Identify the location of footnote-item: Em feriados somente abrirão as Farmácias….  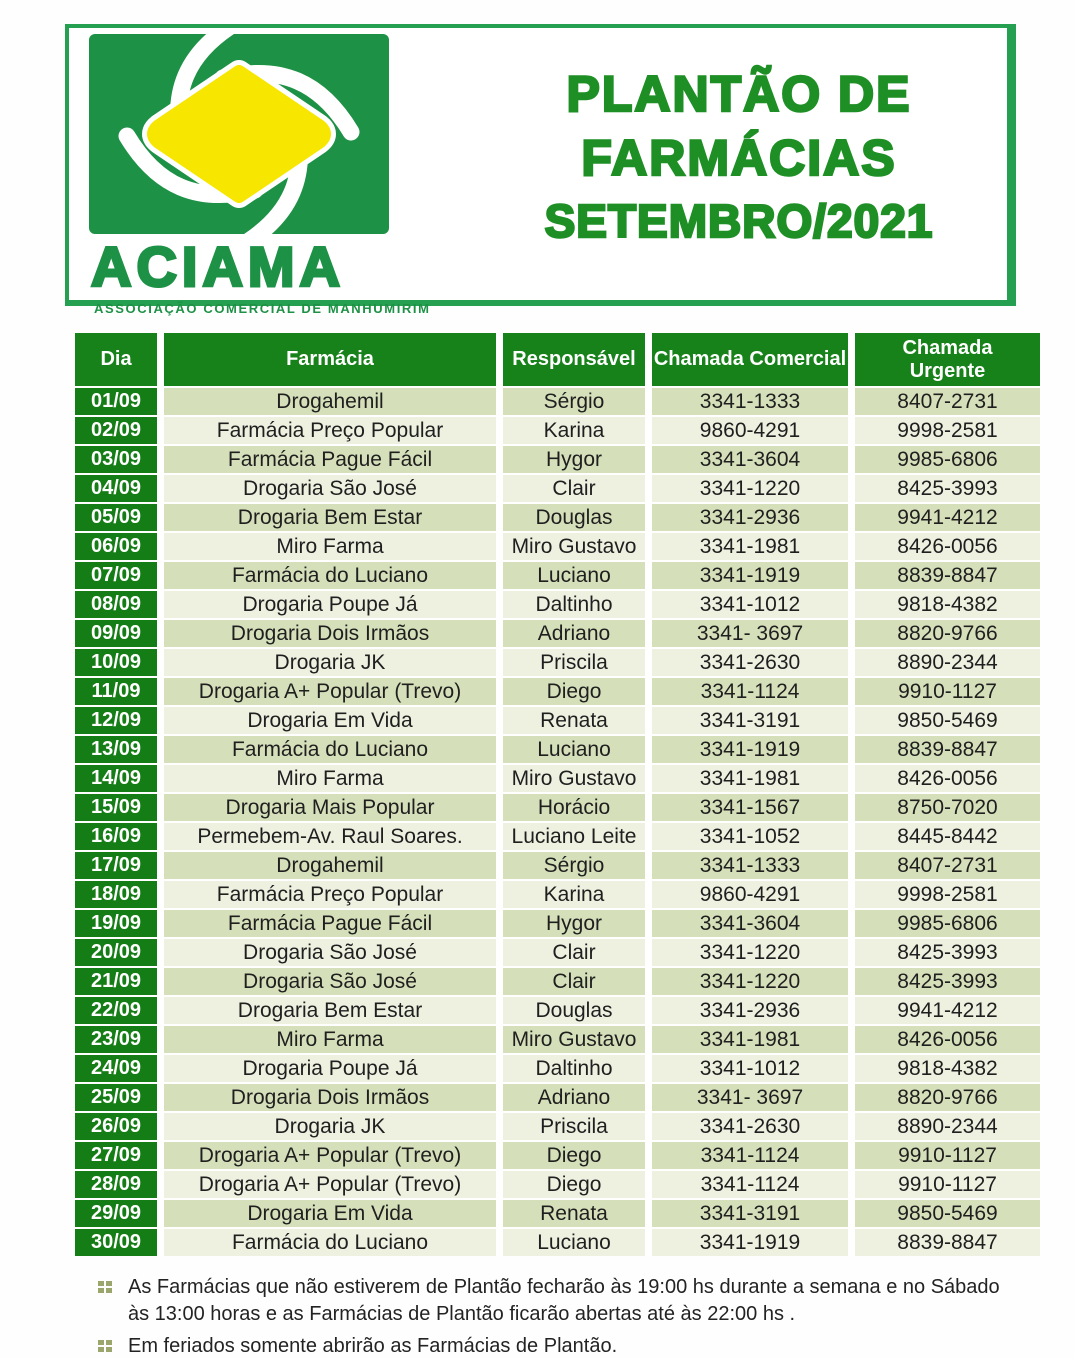
(550, 1346).